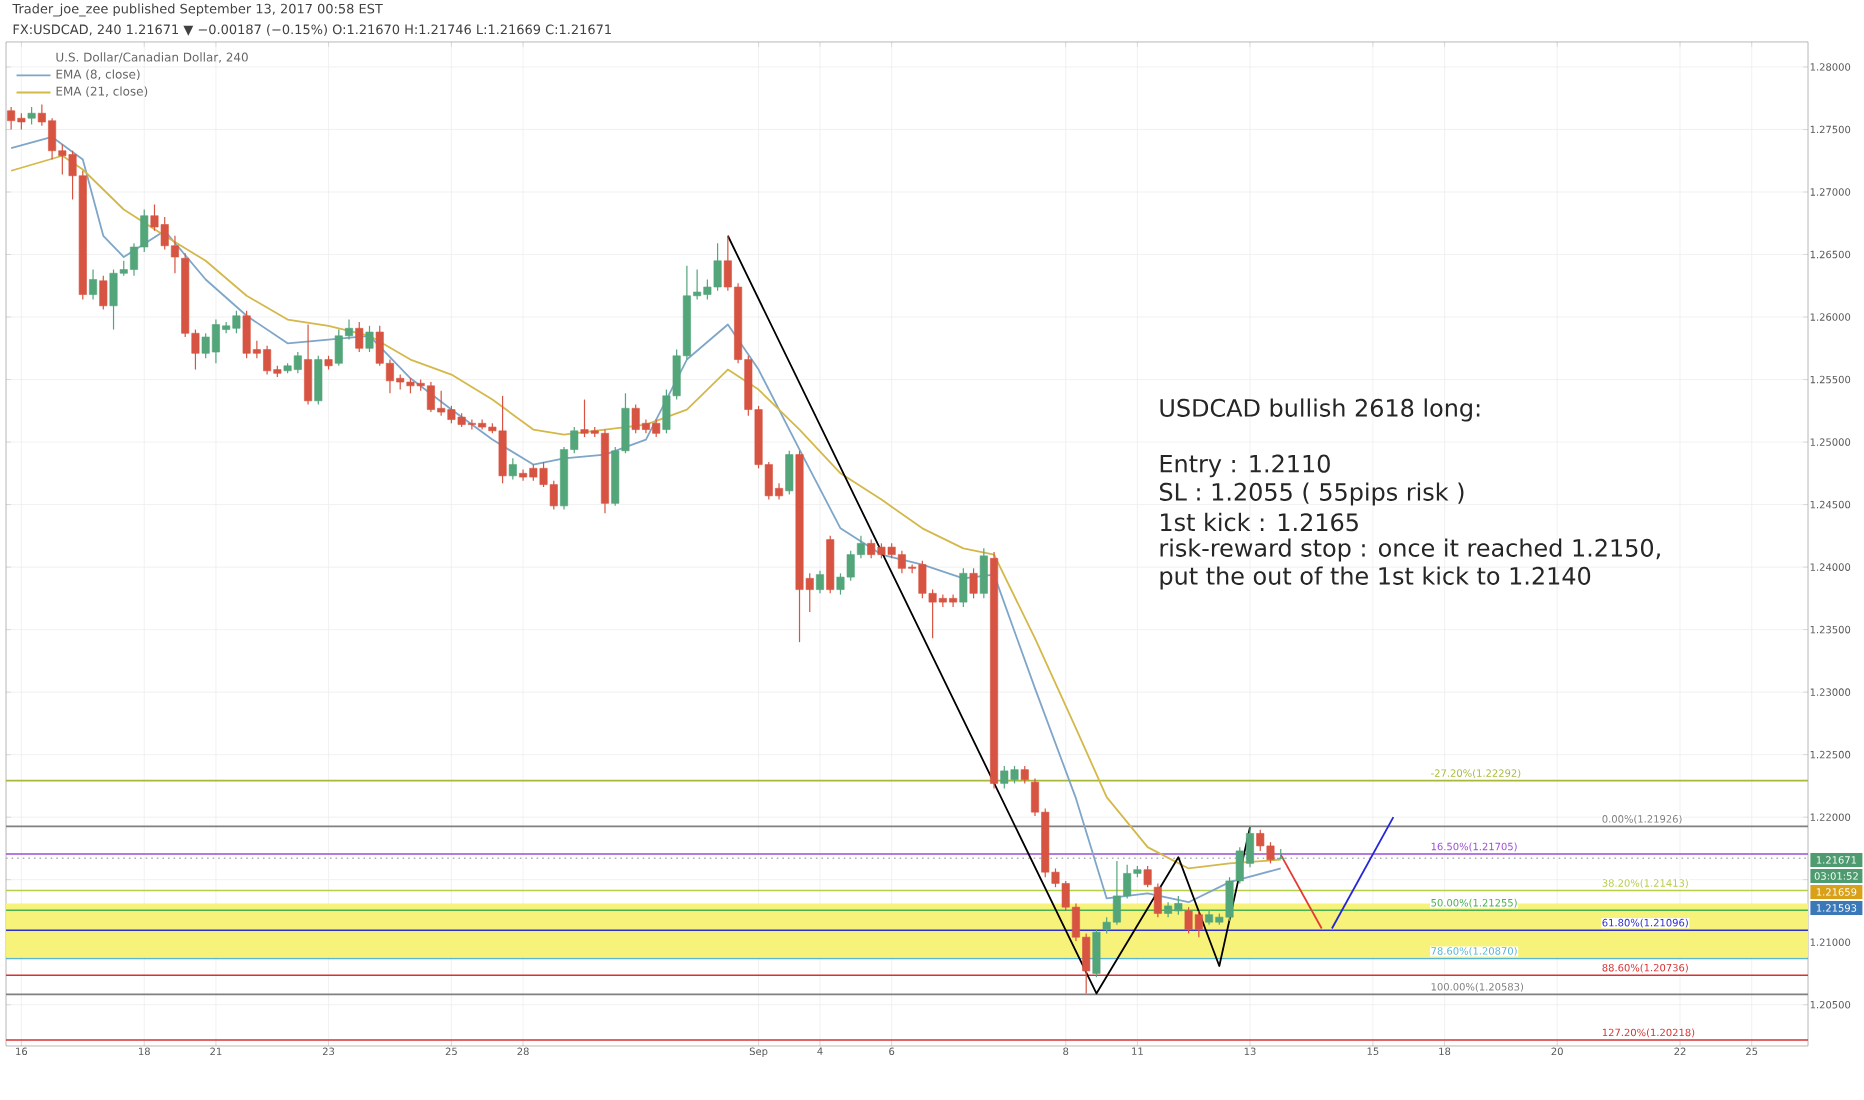 The image size is (1864, 1100). Describe the element at coordinates (1311, 494) in the screenshot. I see `annotation: SL : 1.2055 ( 55pips risk )` at that location.